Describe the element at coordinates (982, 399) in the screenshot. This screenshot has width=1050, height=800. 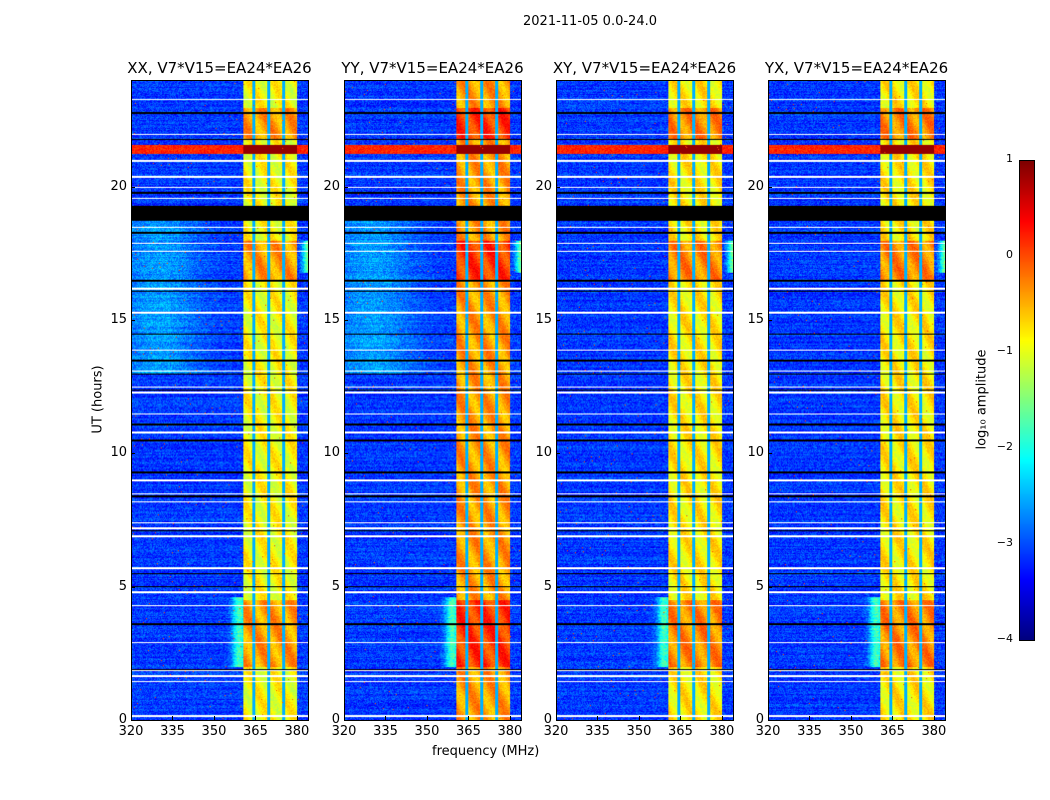
I see `colorbar-label: log₁₀ amplitude` at that location.